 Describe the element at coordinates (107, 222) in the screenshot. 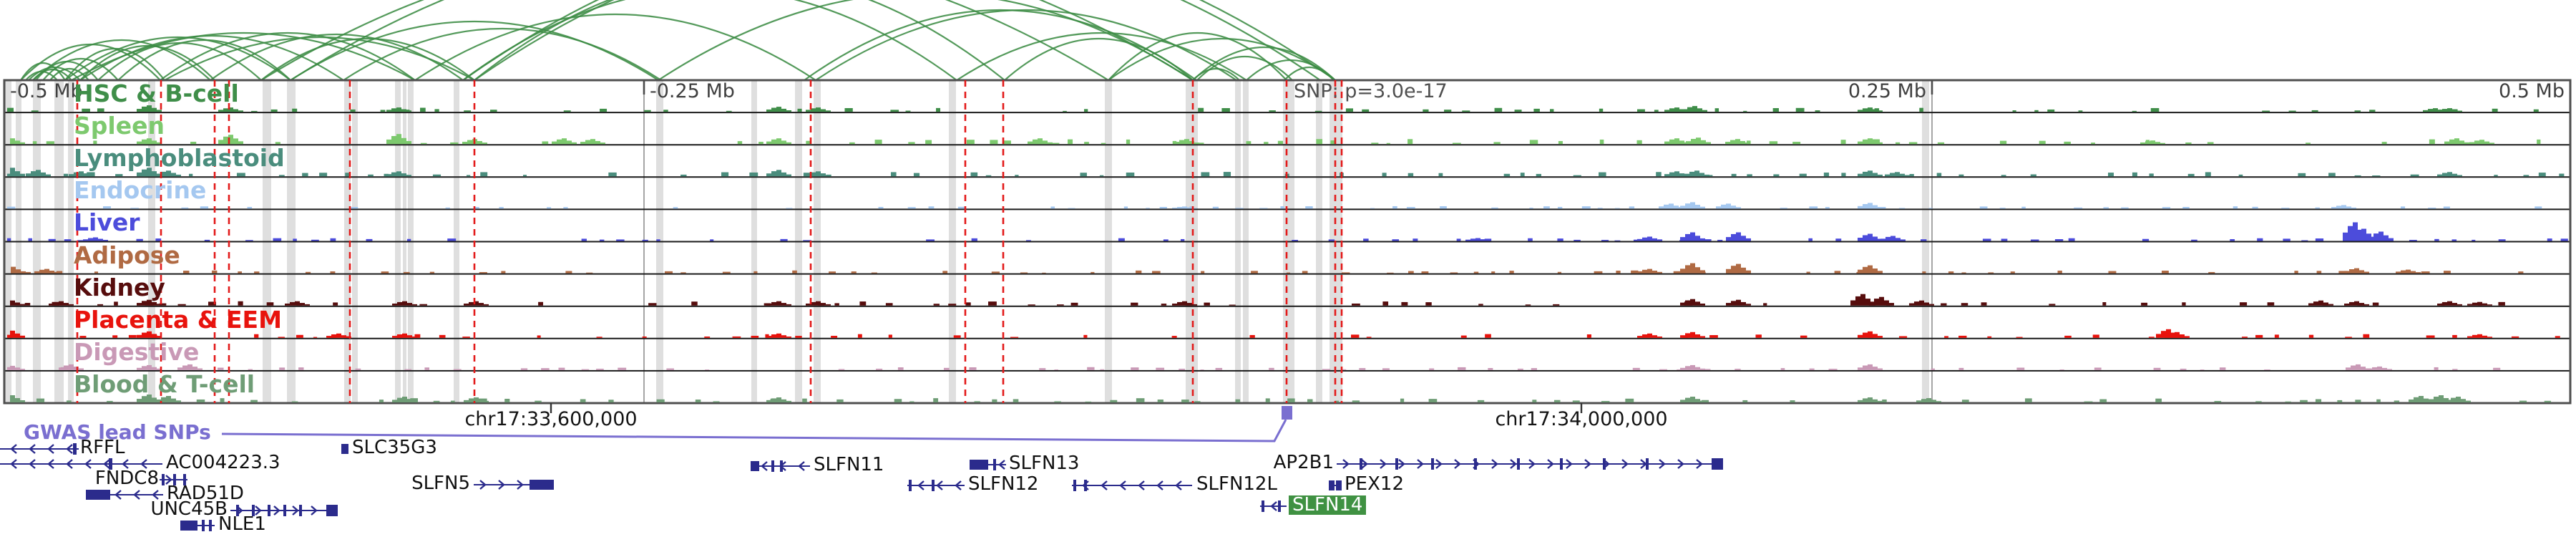

I see `track-label-liver: Liver` at that location.